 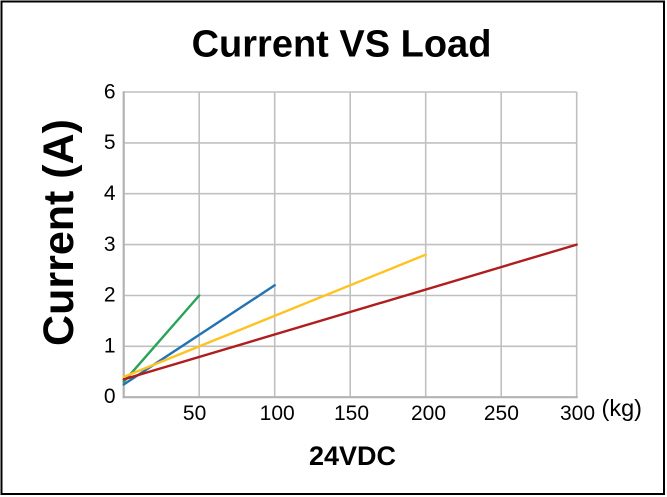 What do you see at coordinates (622, 408) in the screenshot?
I see `svg-text: (kg)` at bounding box center [622, 408].